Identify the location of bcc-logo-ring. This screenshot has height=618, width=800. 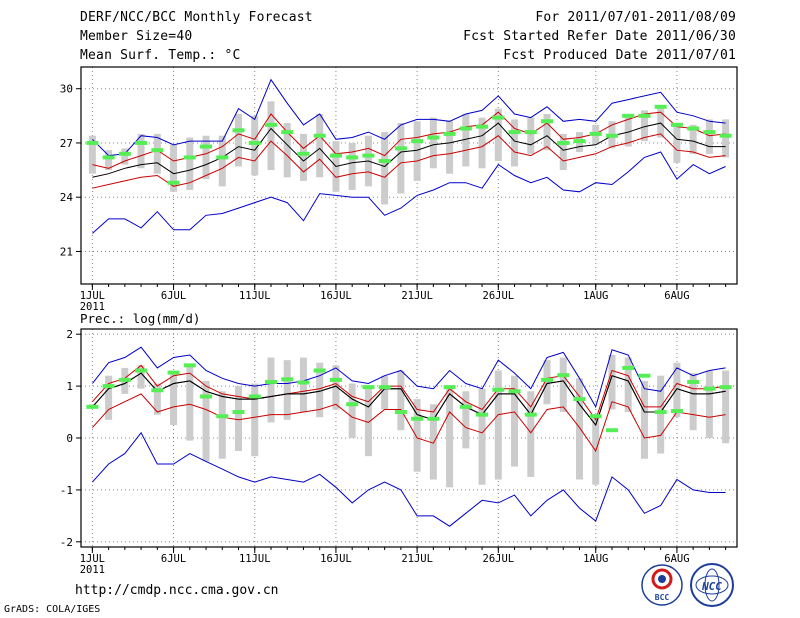
(662, 585).